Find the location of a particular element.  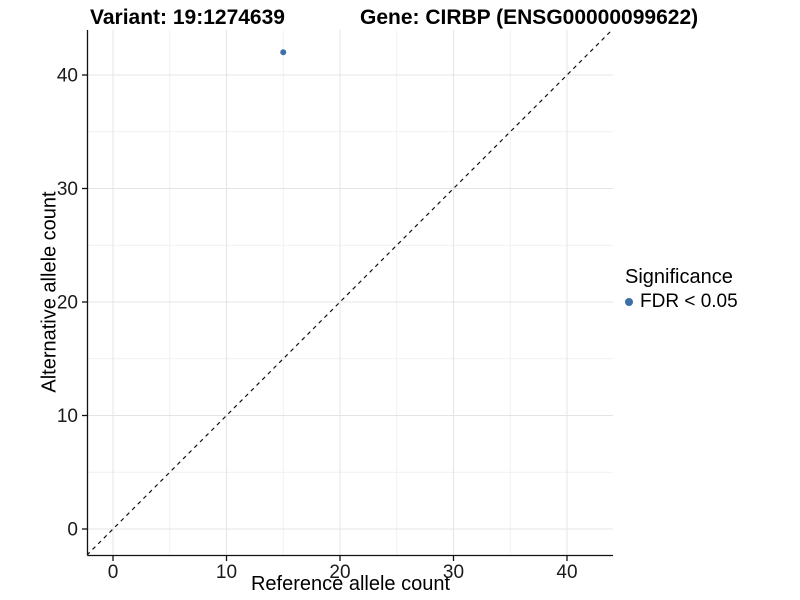

y-tick-label: 20 is located at coordinates (67, 303).